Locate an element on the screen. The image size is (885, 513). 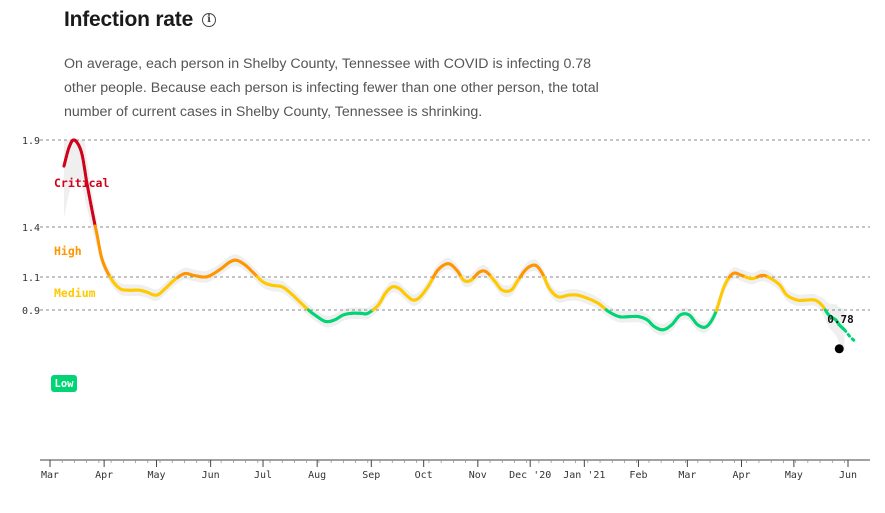
page-title: Infection rate is located at coordinates (129, 19).